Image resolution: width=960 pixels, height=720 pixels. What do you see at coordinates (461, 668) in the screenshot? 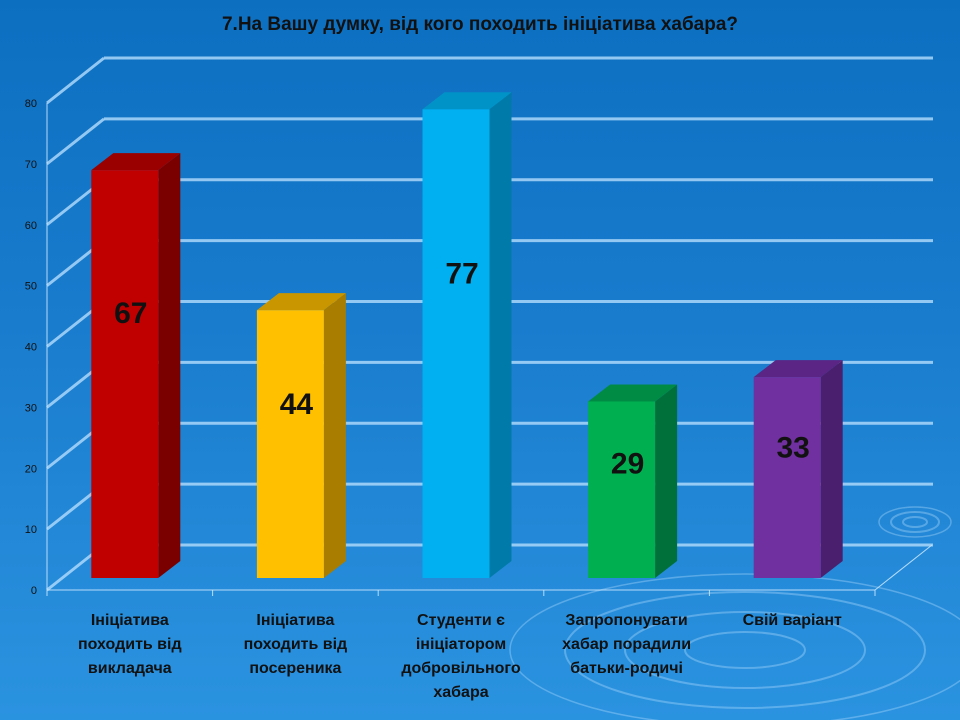
I see `category-label-line: добровільного` at bounding box center [461, 668].